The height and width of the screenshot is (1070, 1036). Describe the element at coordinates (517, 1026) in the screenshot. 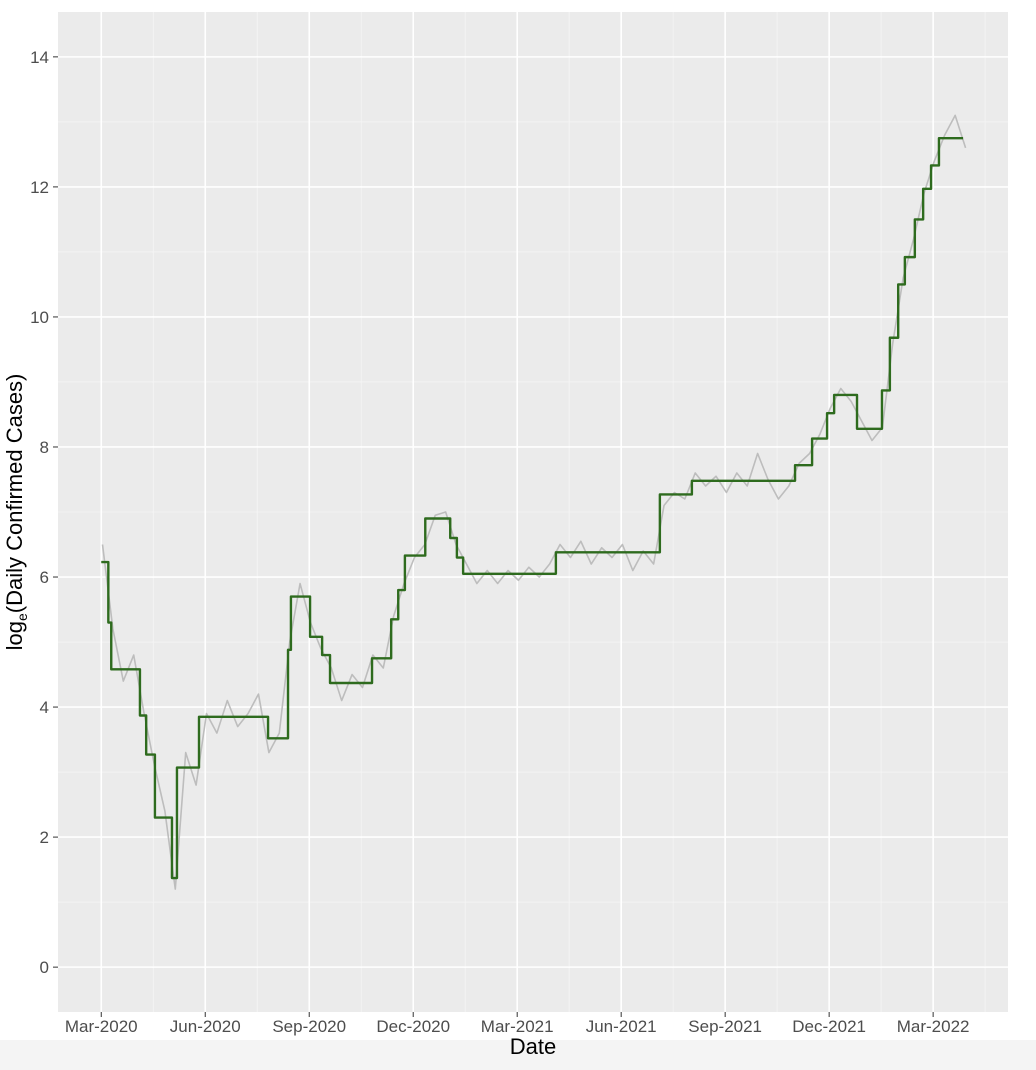

I see `x-tick-label: Mar-2021` at that location.